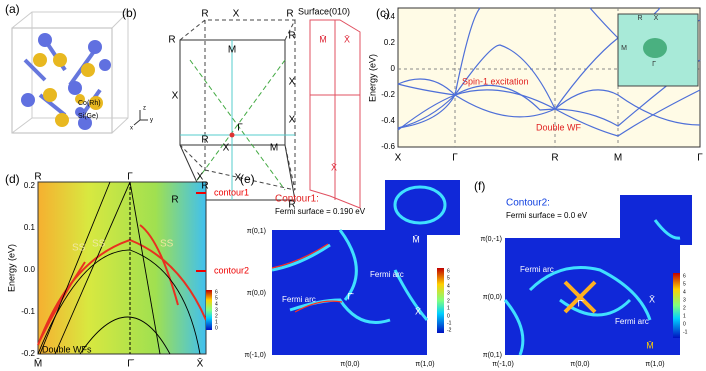  What do you see at coordinates (30, 269) in the screenshot?
I see `label: 0.0` at bounding box center [30, 269].